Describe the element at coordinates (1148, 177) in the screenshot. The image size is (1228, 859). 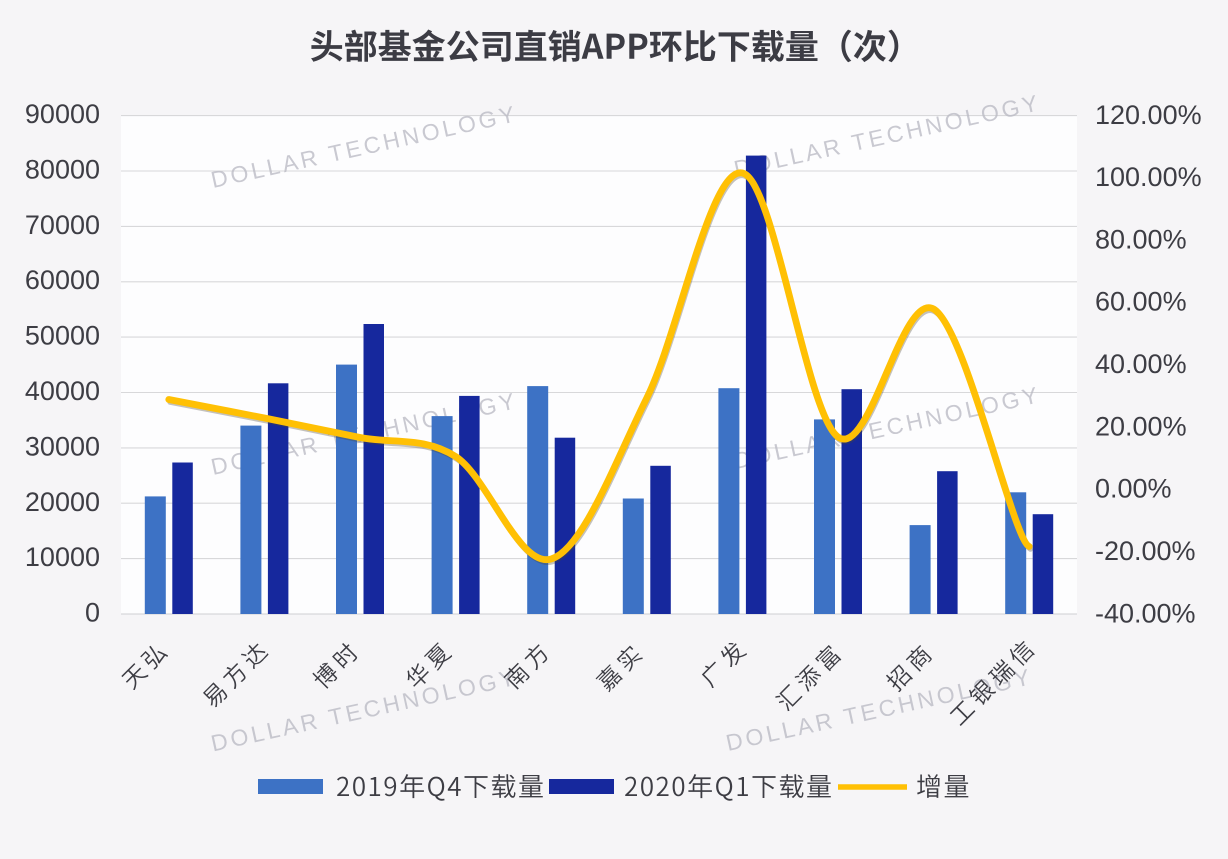
I see `svg-text: 100.00%` at that location.